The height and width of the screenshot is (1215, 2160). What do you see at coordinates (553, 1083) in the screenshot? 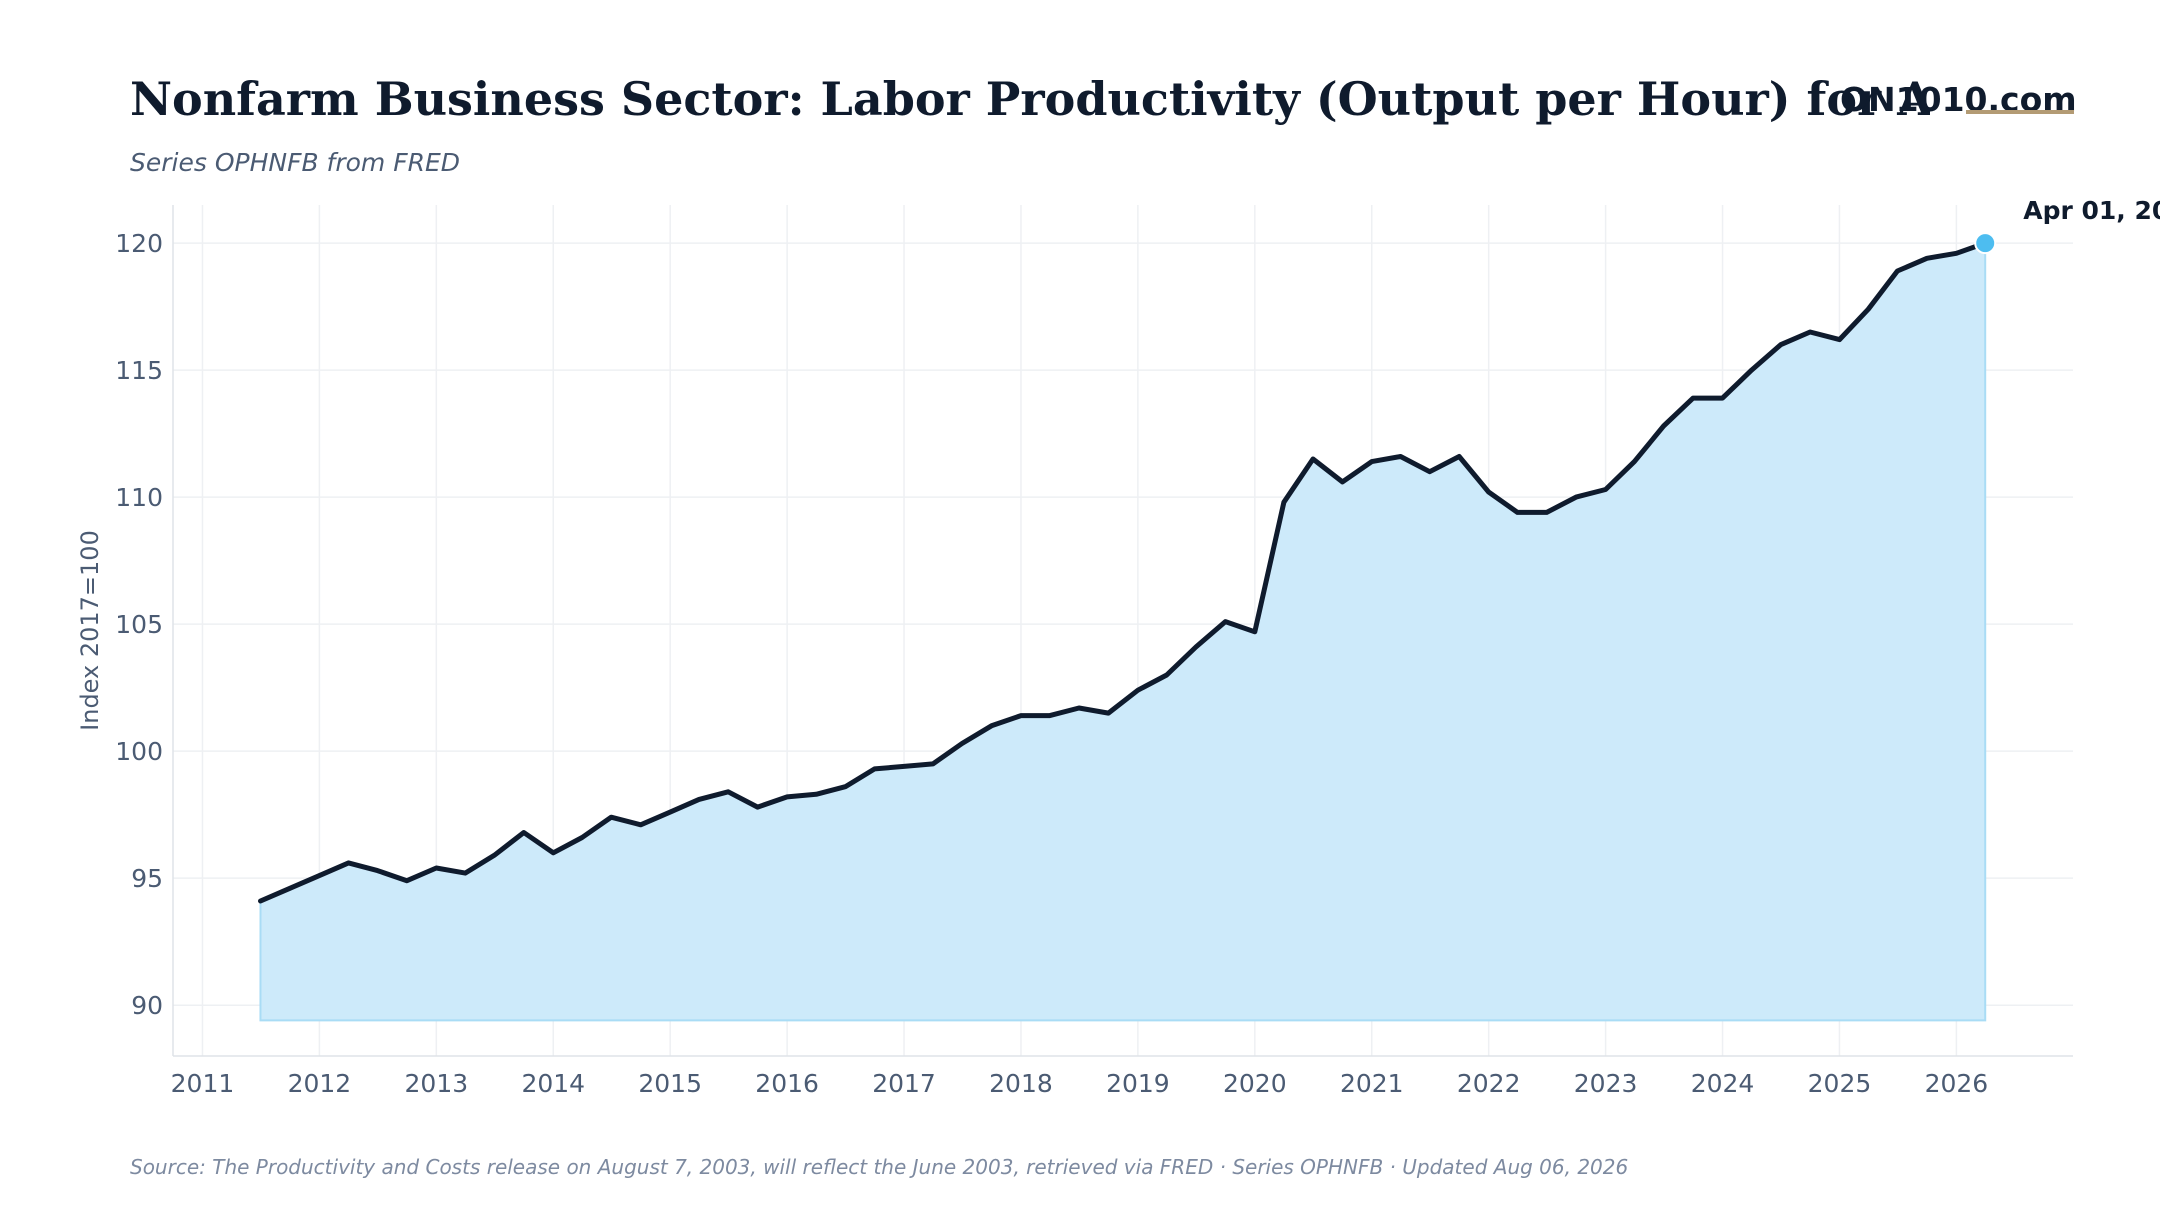
I see `x-tick-label: 2014` at bounding box center [553, 1083].